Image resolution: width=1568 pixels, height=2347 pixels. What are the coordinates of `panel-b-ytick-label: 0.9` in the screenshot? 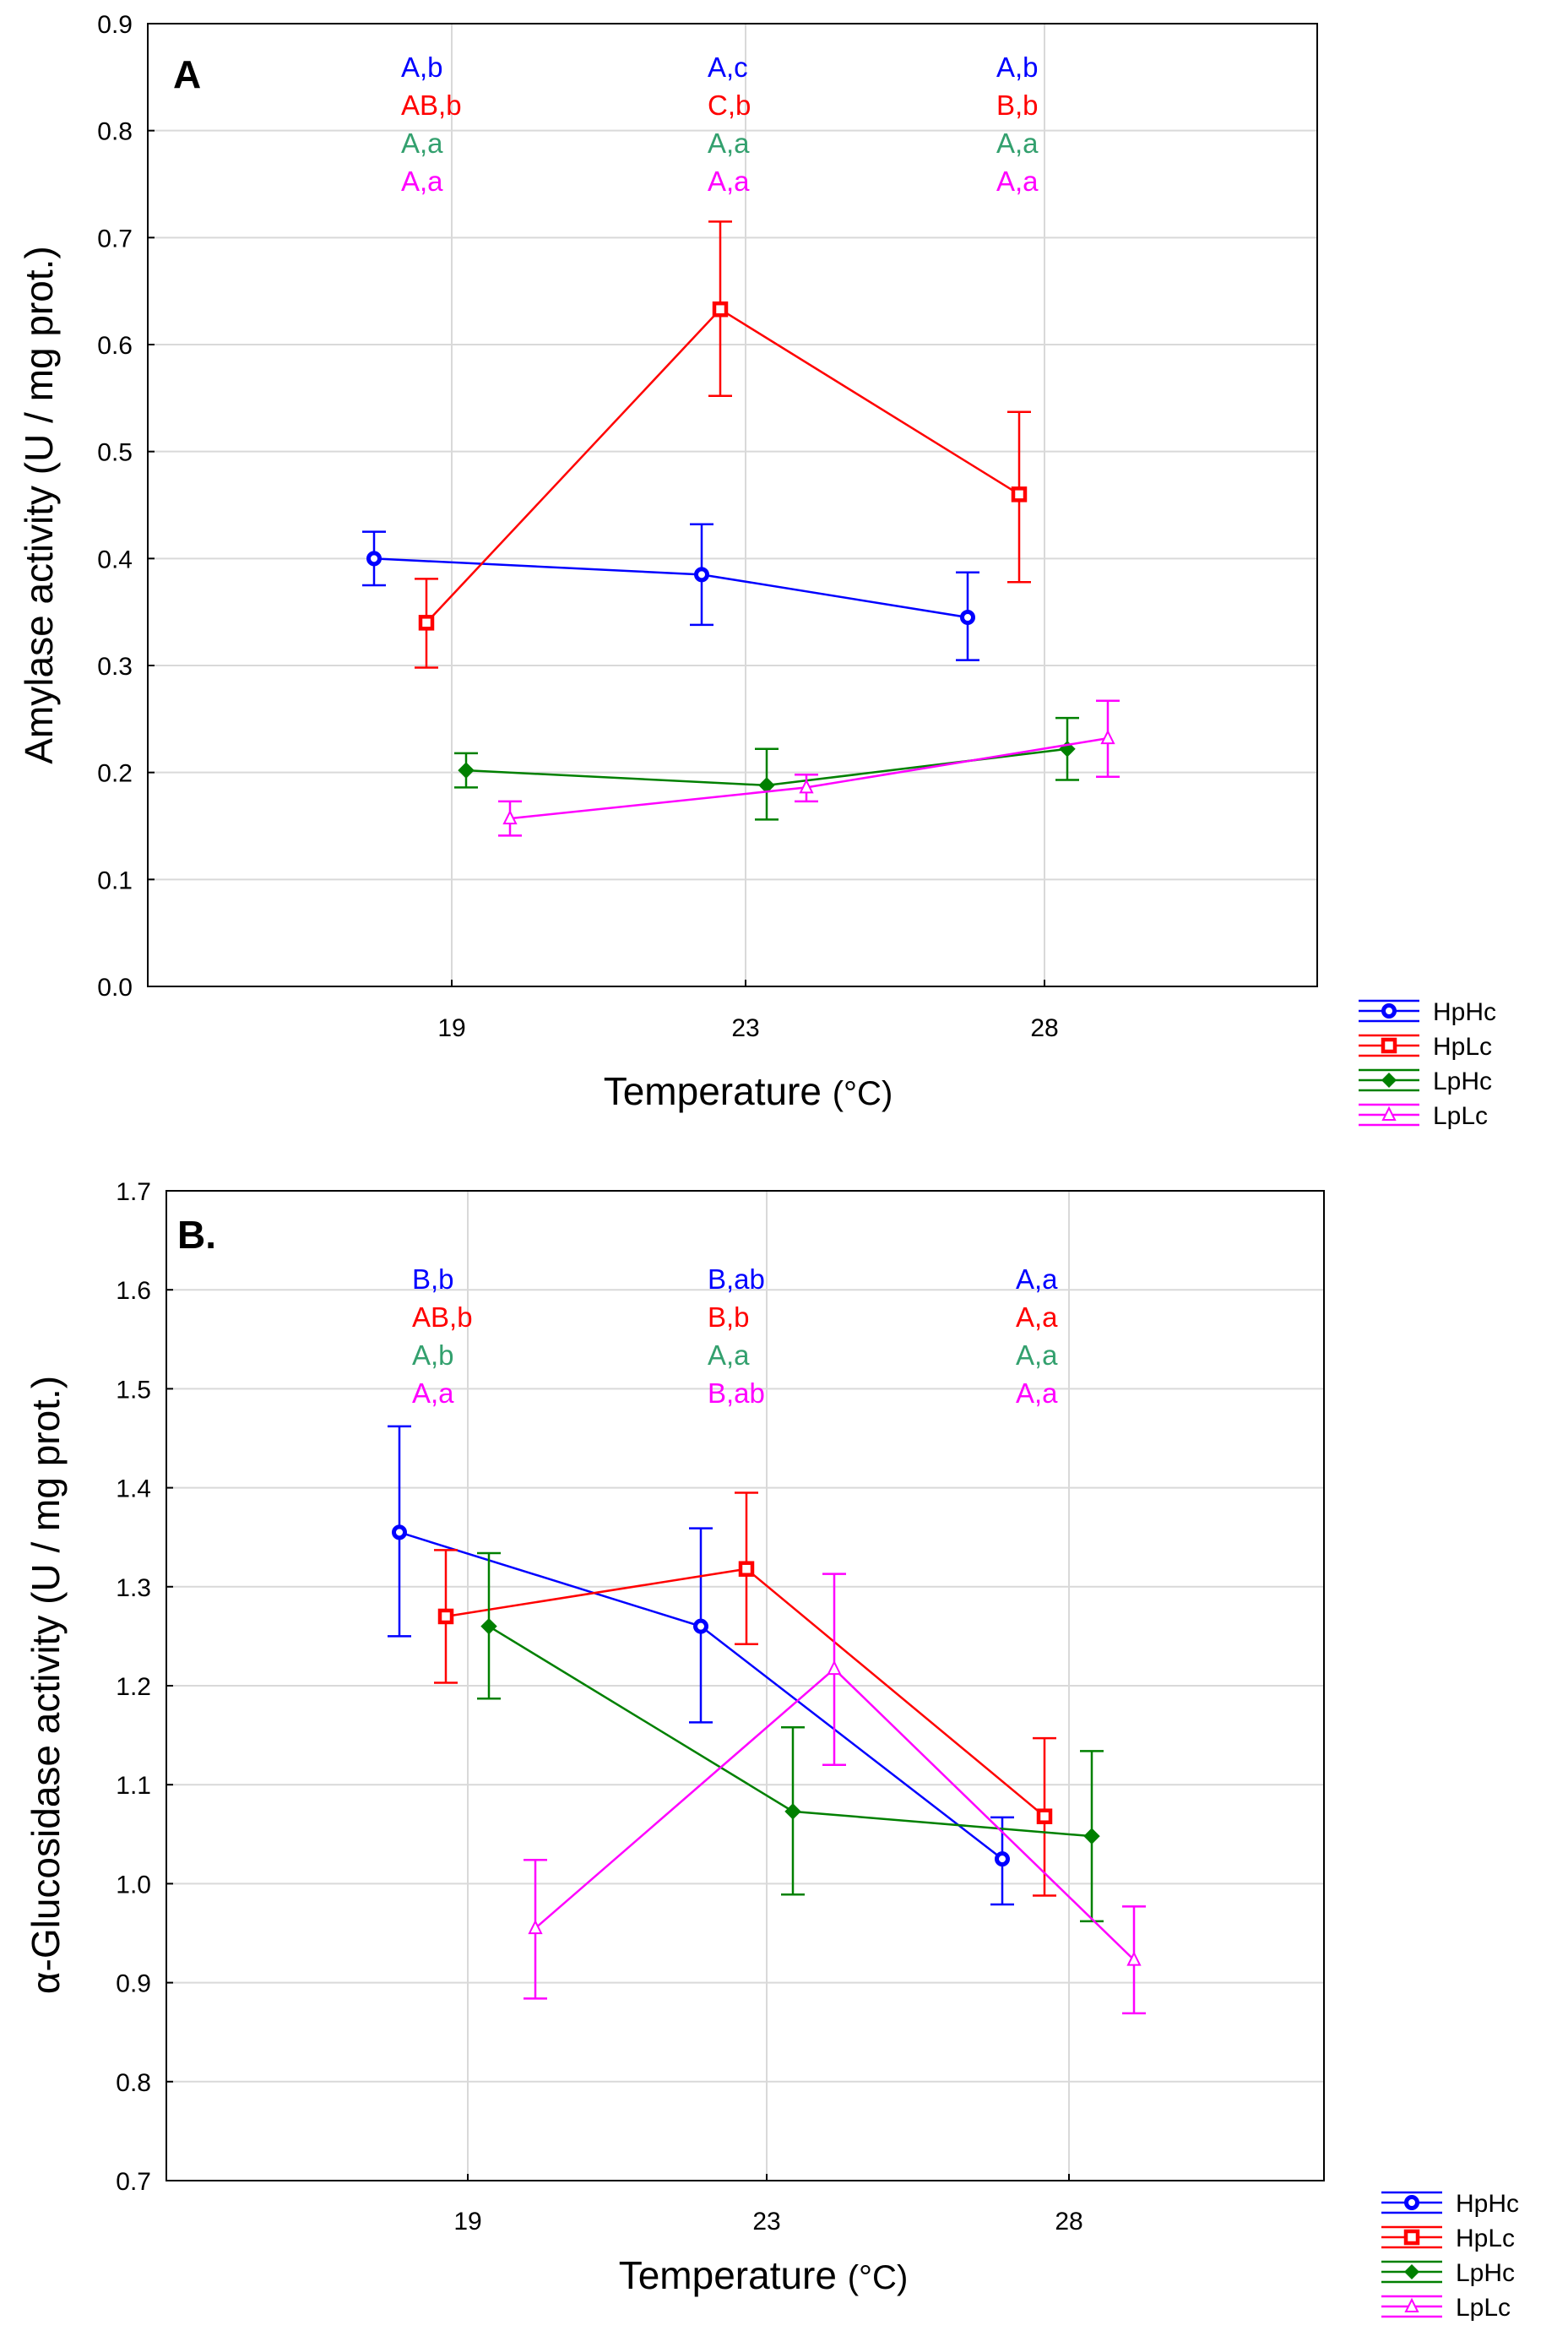 It's located at (133, 1984).